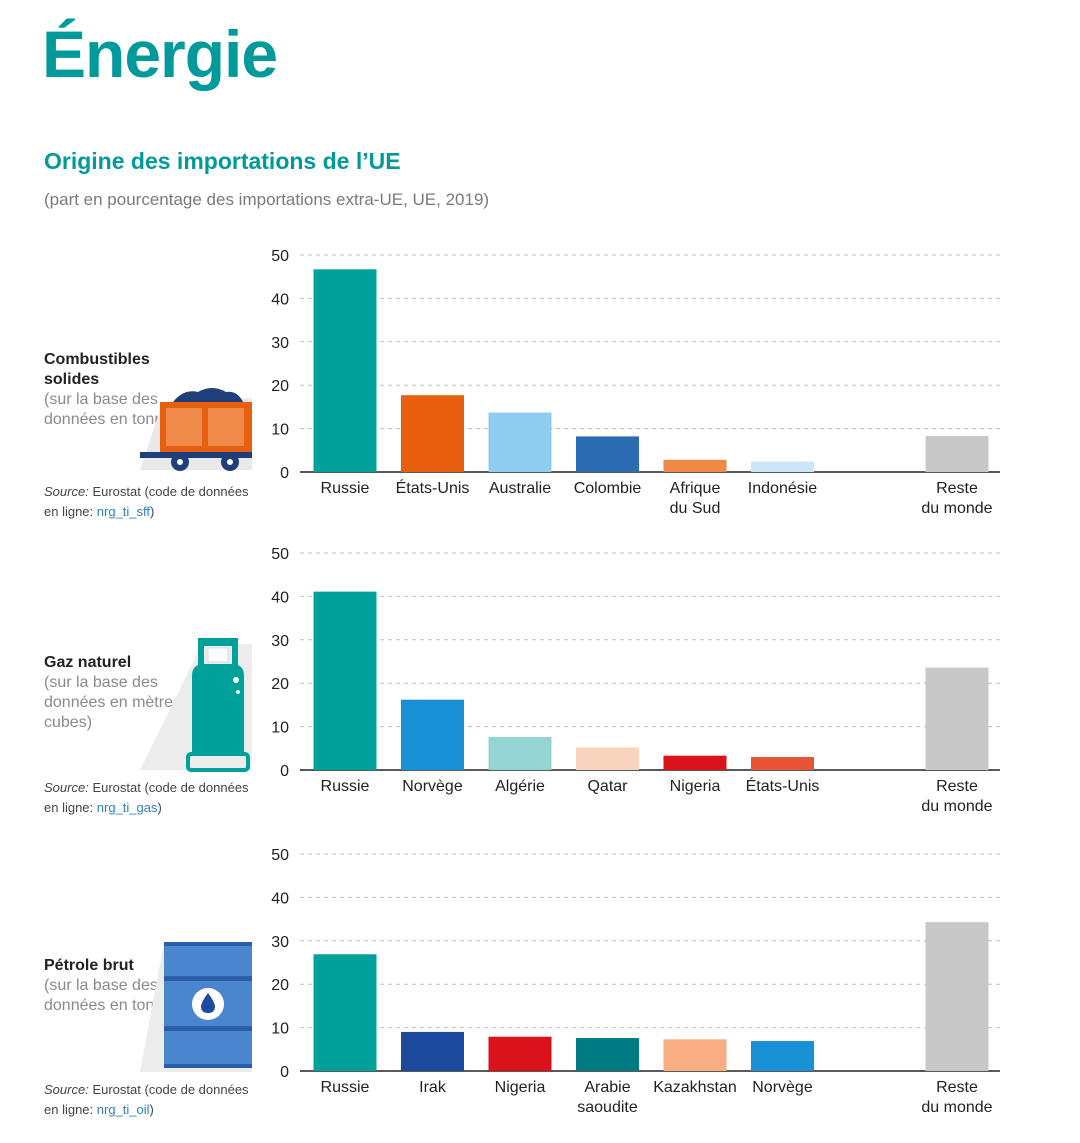  Describe the element at coordinates (123, 511) in the screenshot. I see `source-code-link: nrg_ti_sff` at that location.